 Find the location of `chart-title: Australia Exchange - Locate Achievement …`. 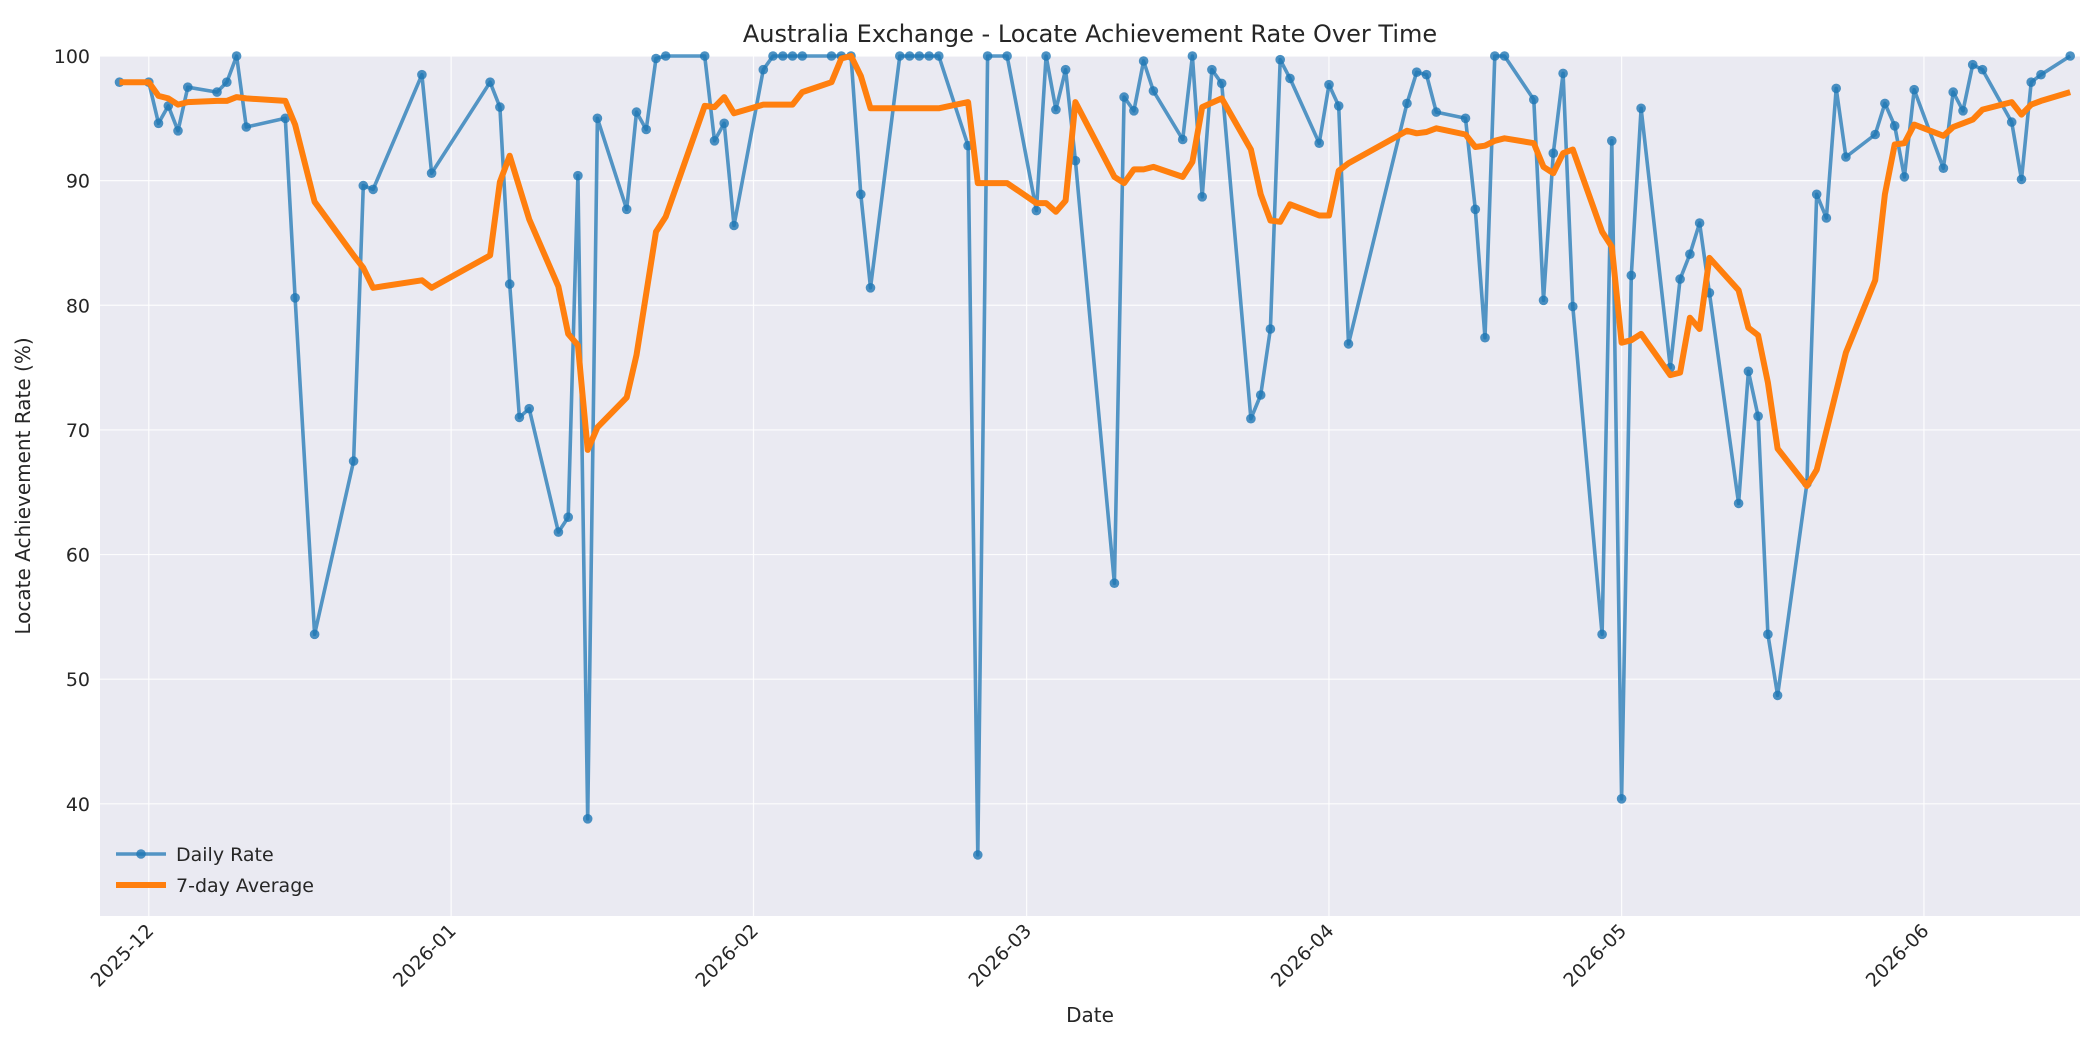

chart-title: Australia Exchange - Locate Achievement … is located at coordinates (1090, 34).